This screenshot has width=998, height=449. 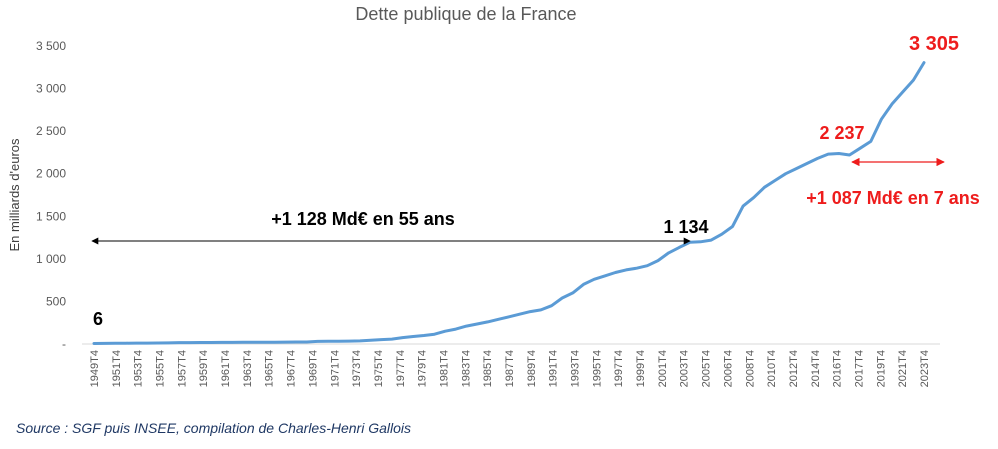 What do you see at coordinates (619, 368) in the screenshot?
I see `x-tick-label: 1997T4` at bounding box center [619, 368].